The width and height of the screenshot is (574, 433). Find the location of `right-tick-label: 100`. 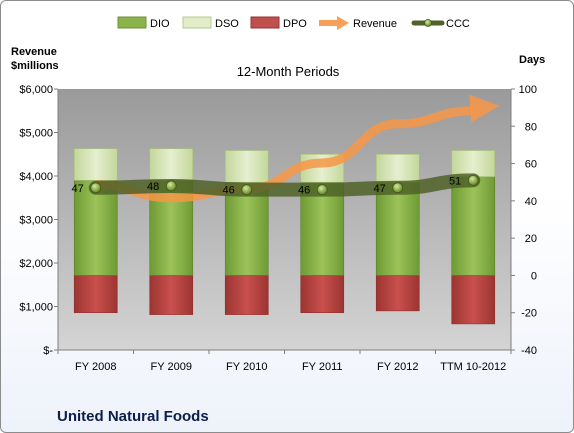

right-tick-label: 100 is located at coordinates (528, 90).